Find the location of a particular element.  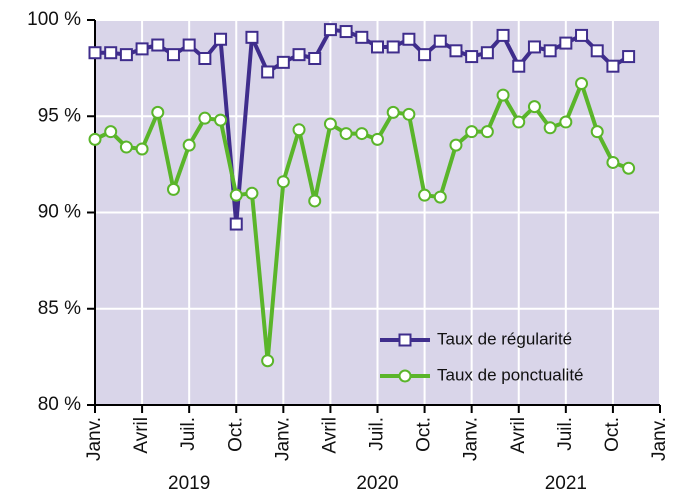

year-label: 2019 is located at coordinates (189, 483).